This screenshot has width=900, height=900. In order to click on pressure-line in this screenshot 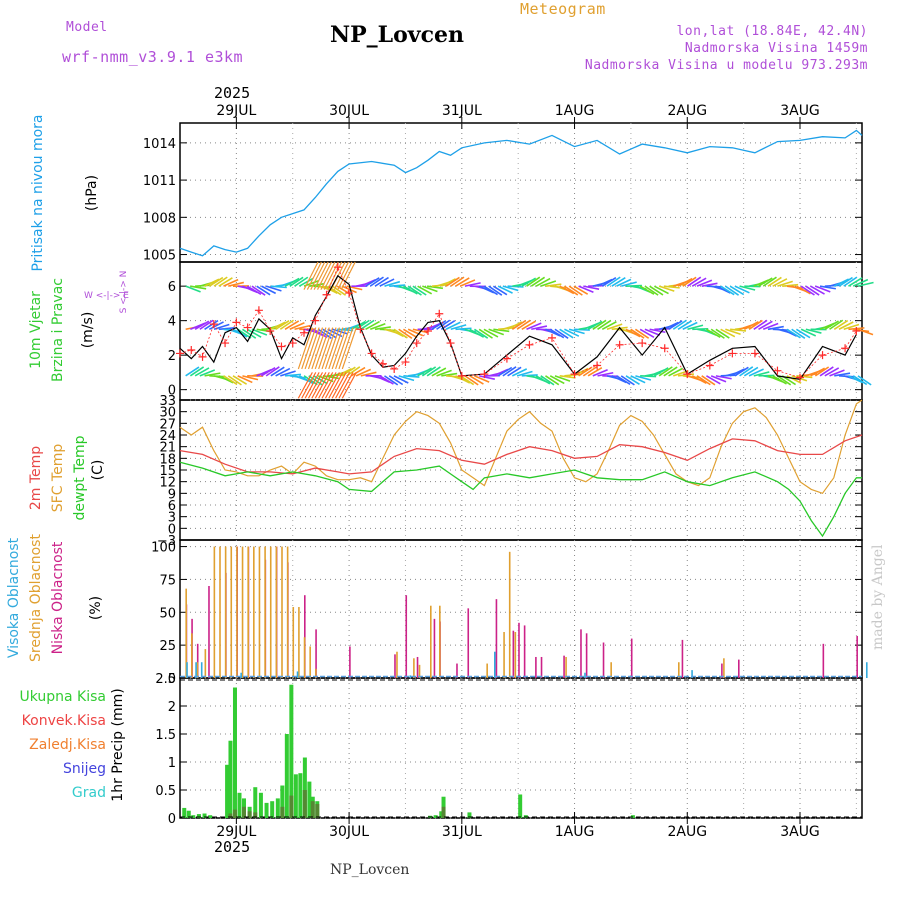, I will do `click(521, 193)`.